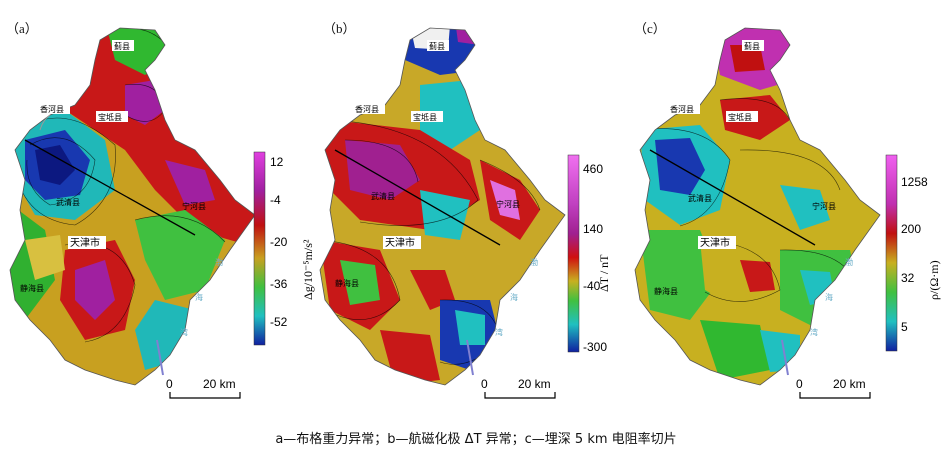  What do you see at coordinates (279, 284) in the screenshot?
I see `tick-a-4: -36` at bounding box center [279, 284].